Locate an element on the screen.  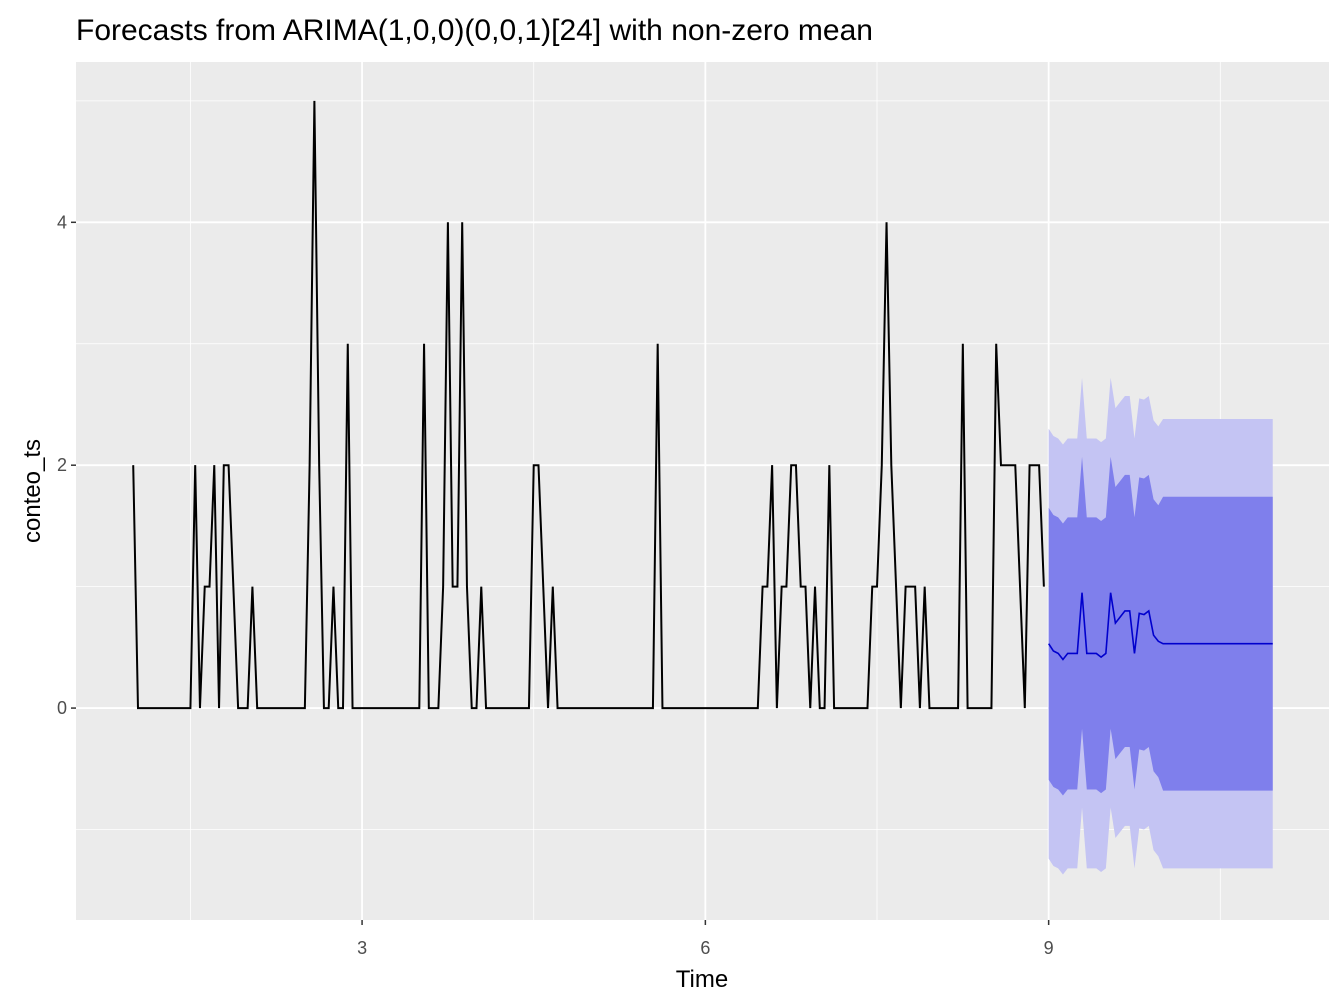
y-tick-label: 0 is located at coordinates (62, 708).